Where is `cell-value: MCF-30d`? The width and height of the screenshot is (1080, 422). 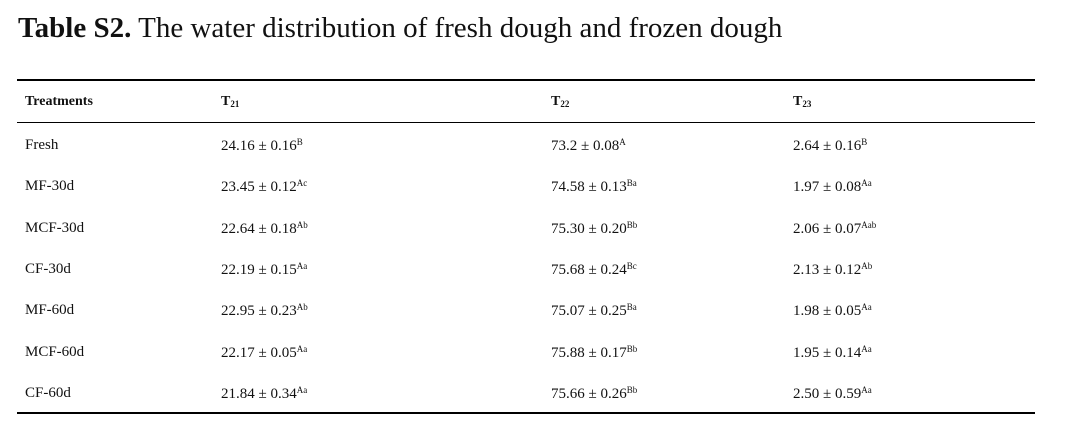
cell-value: MCF-30d is located at coordinates (55, 227).